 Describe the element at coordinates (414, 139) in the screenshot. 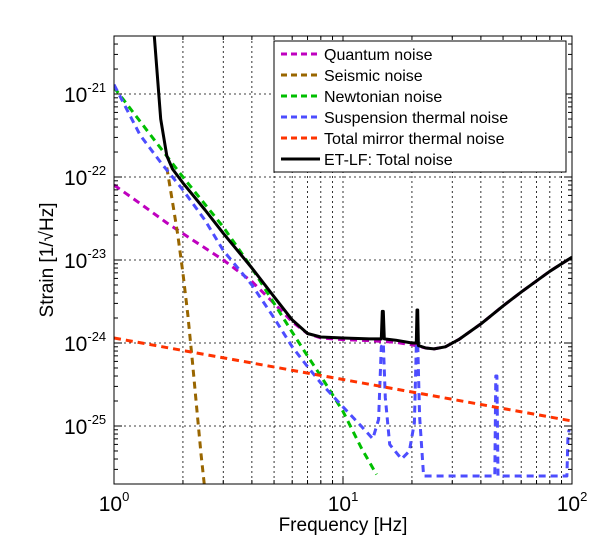

I see `legend-label: Total mirror thermal noise` at that location.